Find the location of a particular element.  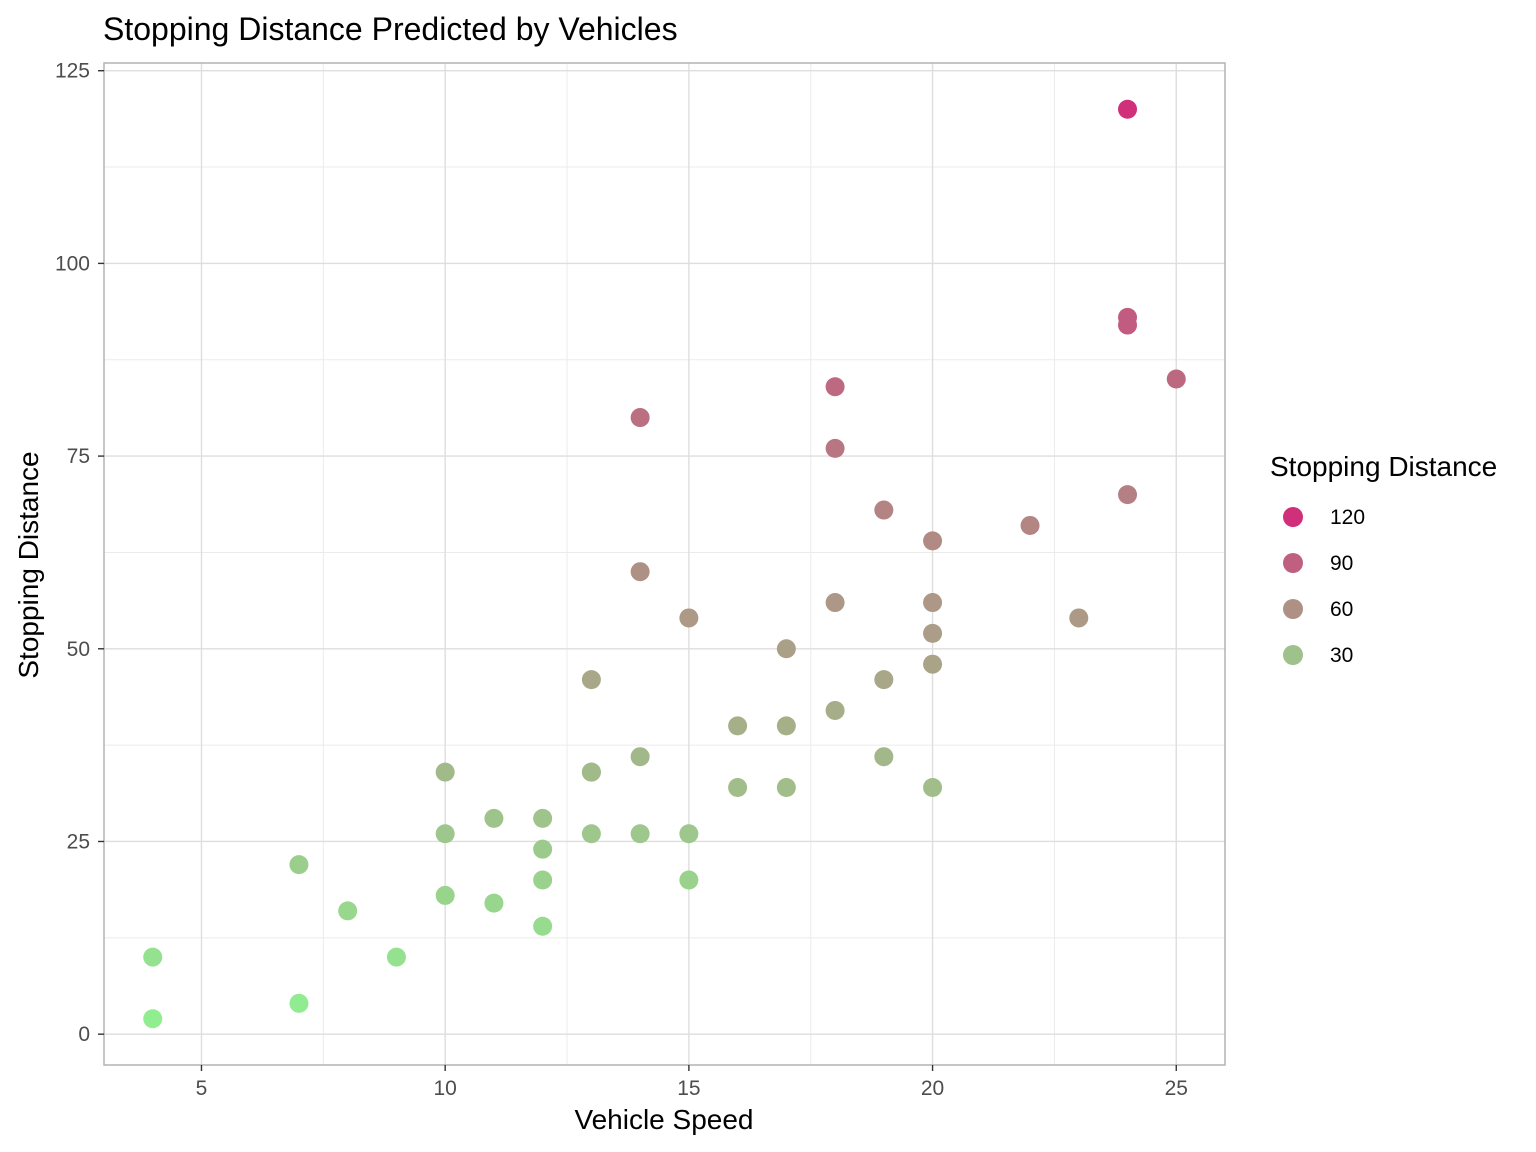

legend-label: 90 is located at coordinates (1341, 563).